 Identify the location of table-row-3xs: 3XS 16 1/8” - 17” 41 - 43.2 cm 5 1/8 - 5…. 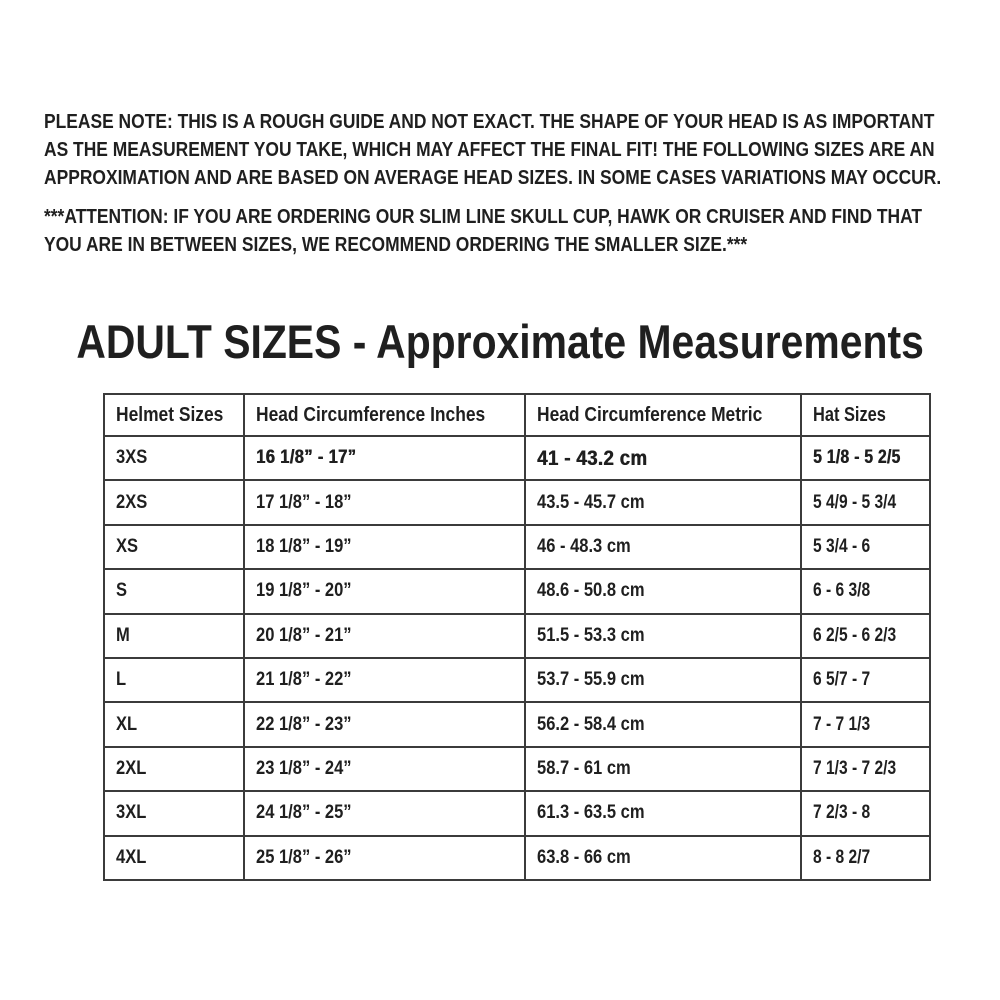
(516, 458).